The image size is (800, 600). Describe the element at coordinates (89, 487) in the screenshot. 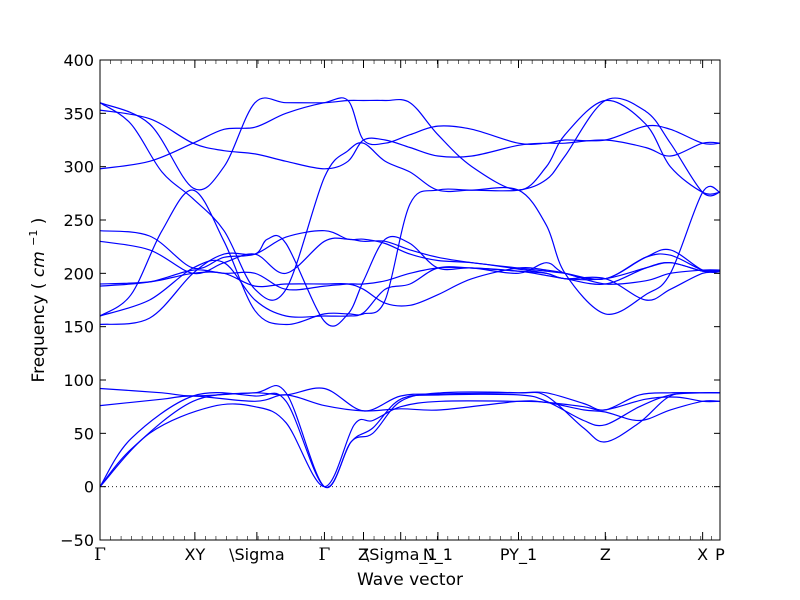

I see `y-tick-label: 0` at that location.